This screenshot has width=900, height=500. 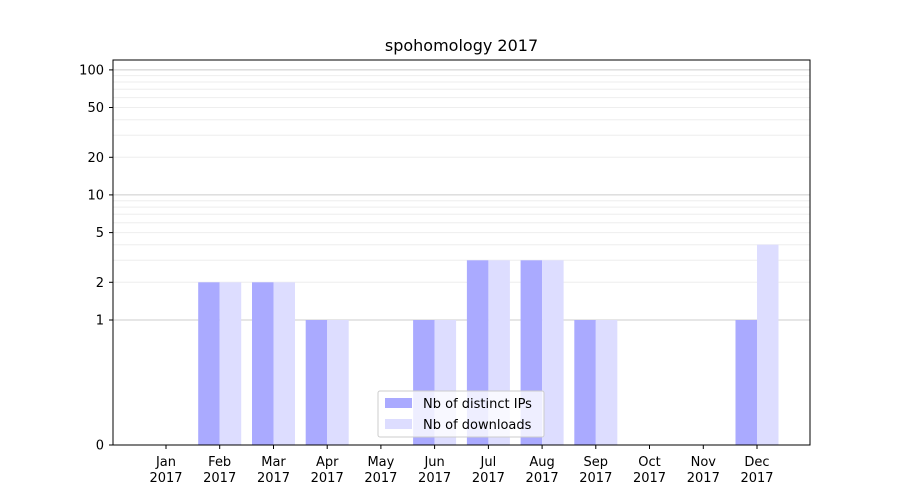 What do you see at coordinates (380, 462) in the screenshot?
I see `x-tick-label-month: May` at bounding box center [380, 462].